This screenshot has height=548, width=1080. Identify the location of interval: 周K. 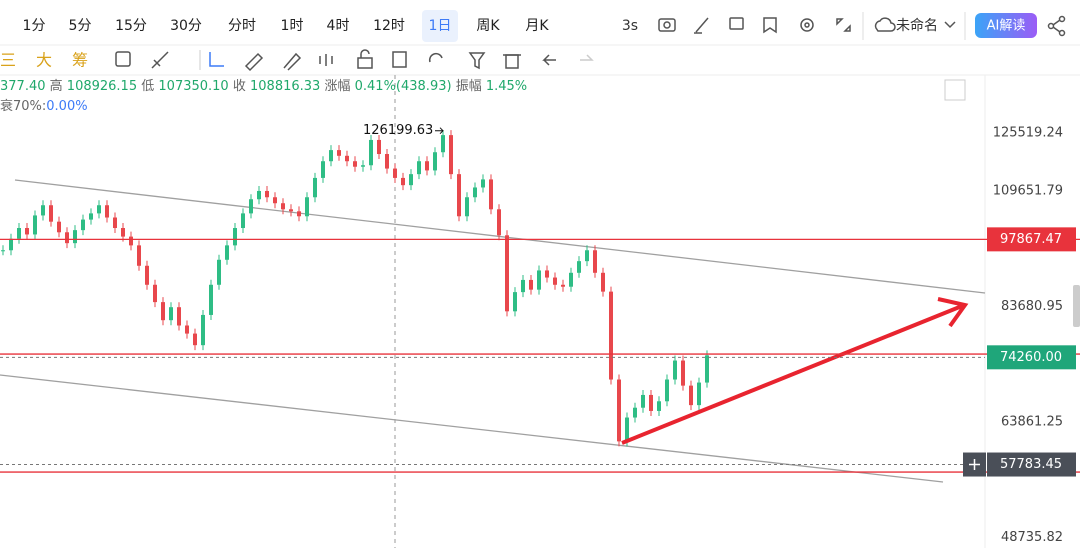
(488, 26).